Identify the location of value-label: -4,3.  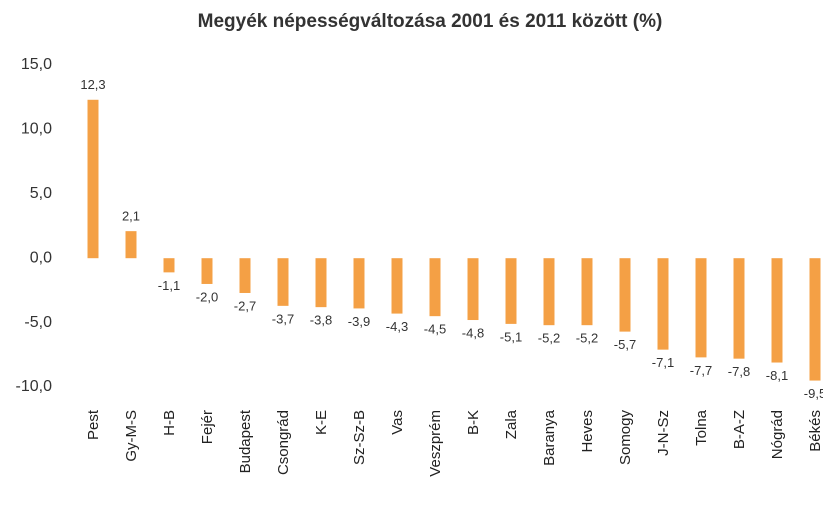
(397, 326).